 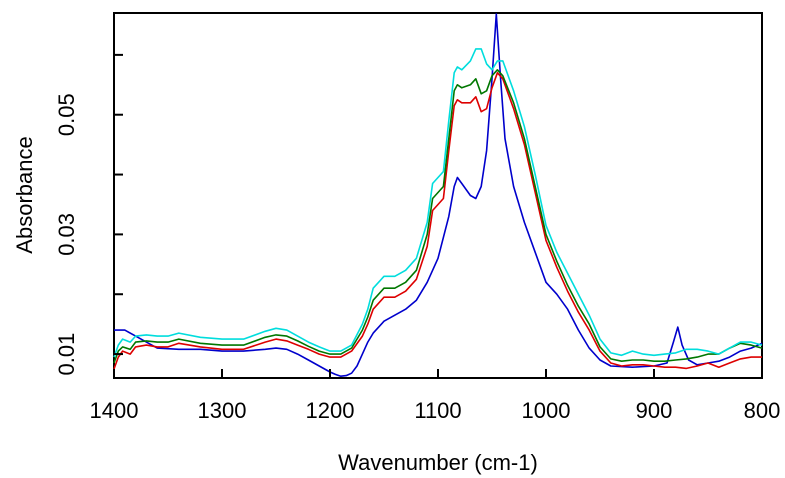 I want to click on y-axis: 0.01 0.03 0.05, so click(x=88, y=214).